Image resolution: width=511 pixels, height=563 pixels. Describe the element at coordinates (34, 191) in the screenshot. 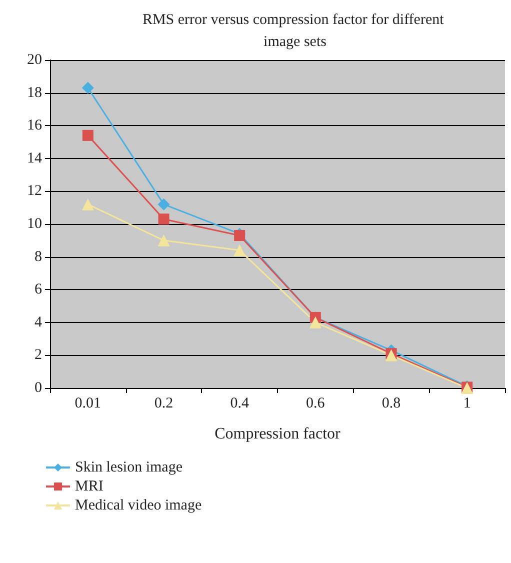

I see `y-tick-label: 12` at that location.